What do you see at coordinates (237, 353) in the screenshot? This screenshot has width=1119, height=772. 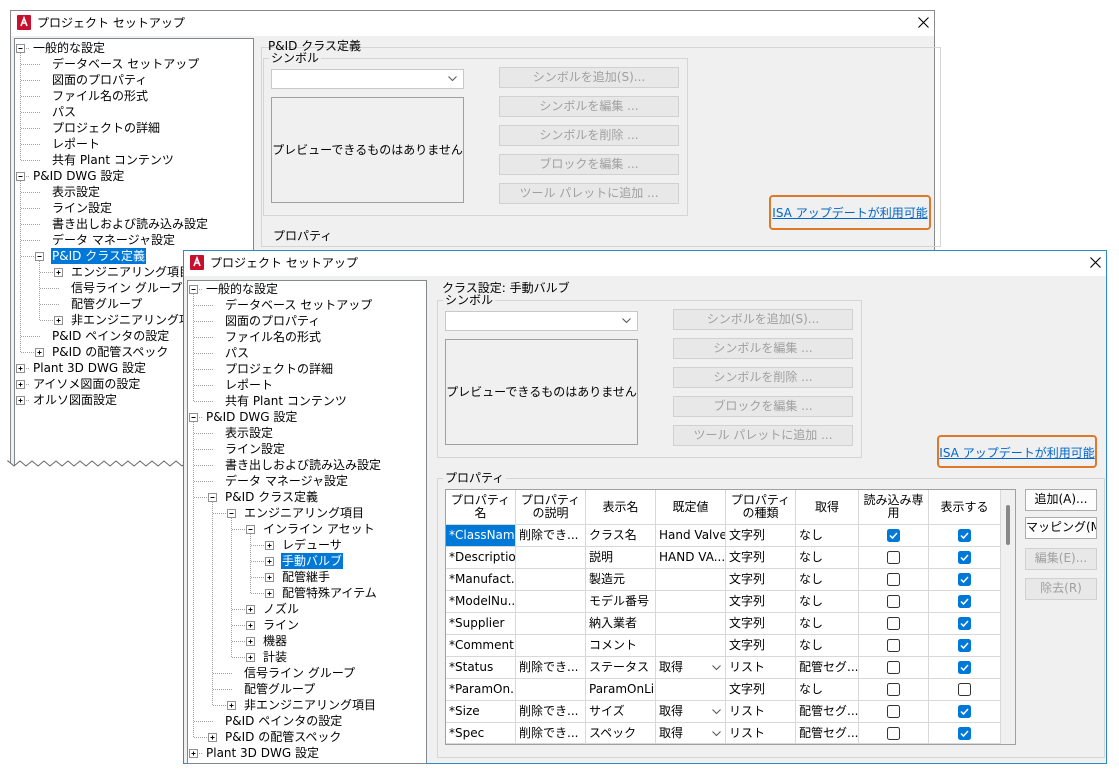 I see `tree-item: パス` at bounding box center [237, 353].